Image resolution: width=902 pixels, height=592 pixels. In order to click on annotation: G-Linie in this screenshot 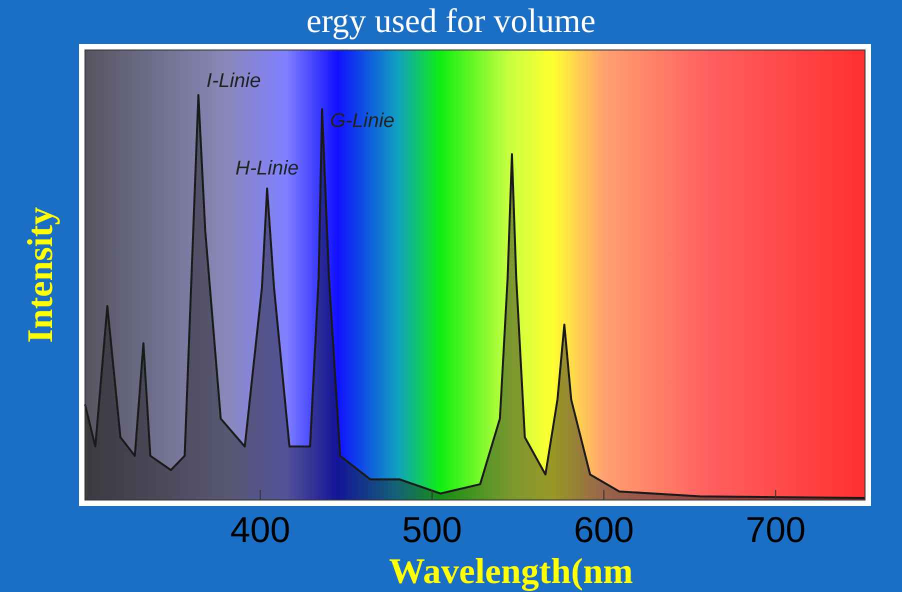, I will do `click(362, 121)`.